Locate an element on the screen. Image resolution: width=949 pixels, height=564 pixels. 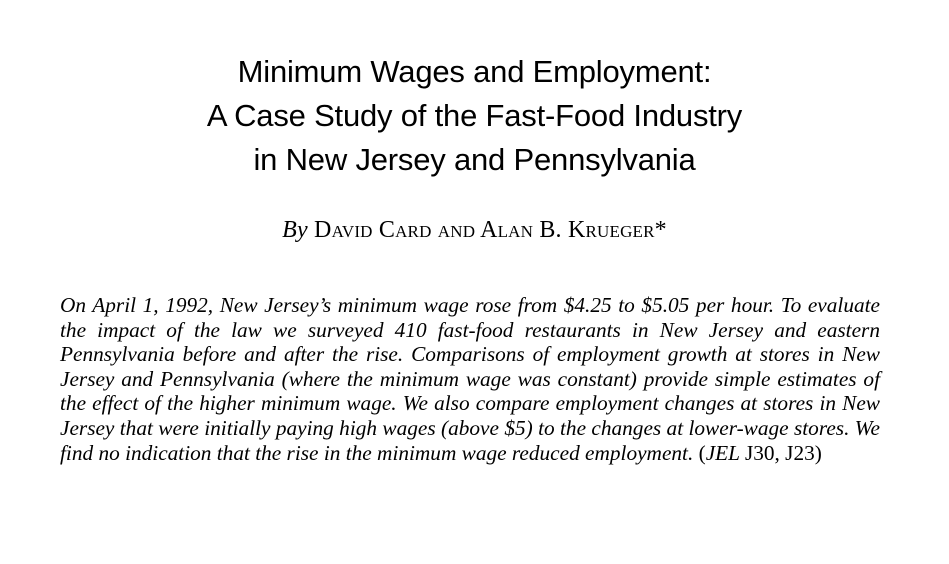
title-line-2: A Case Study of the Fast-Food Industry is located at coordinates (474, 115).